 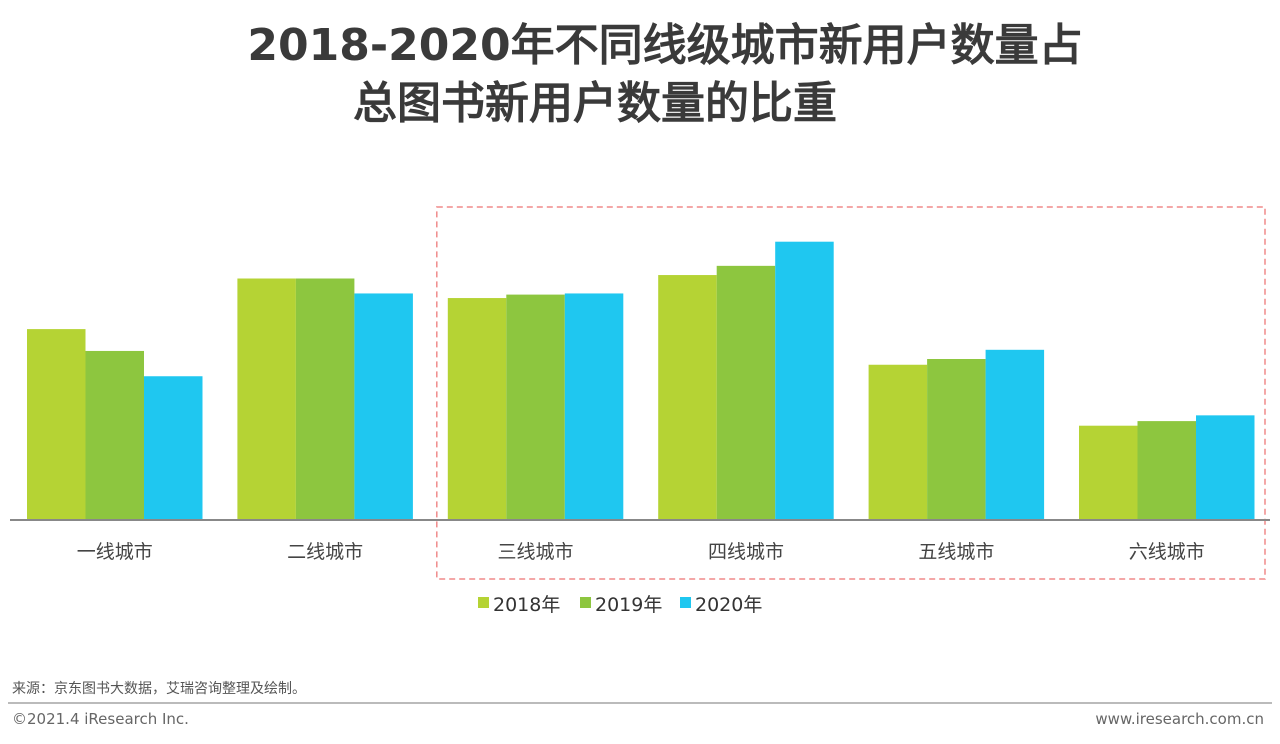 I want to click on footer-divider, so click(x=640, y=703).